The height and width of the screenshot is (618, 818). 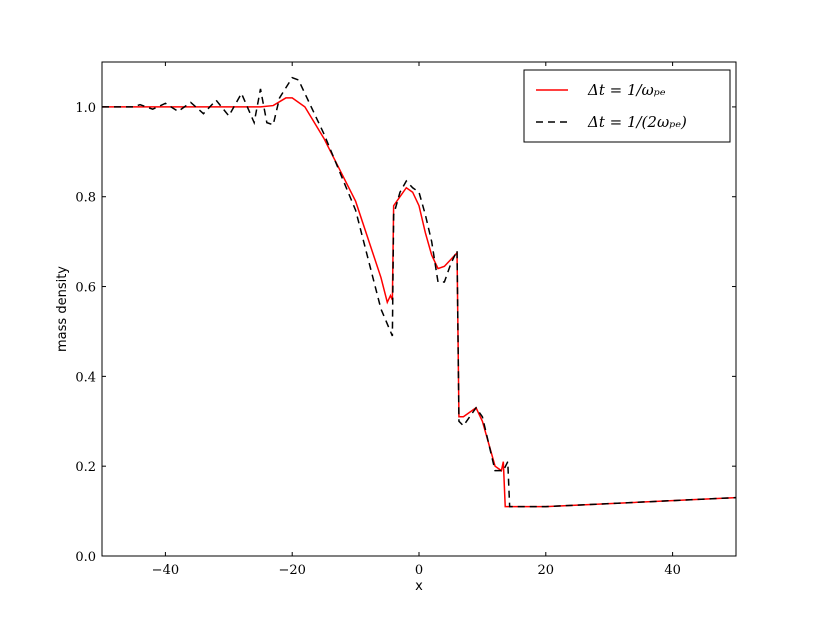 I want to click on legend-label: Δt = 1/(2ωₚₑ), so click(x=637, y=122).